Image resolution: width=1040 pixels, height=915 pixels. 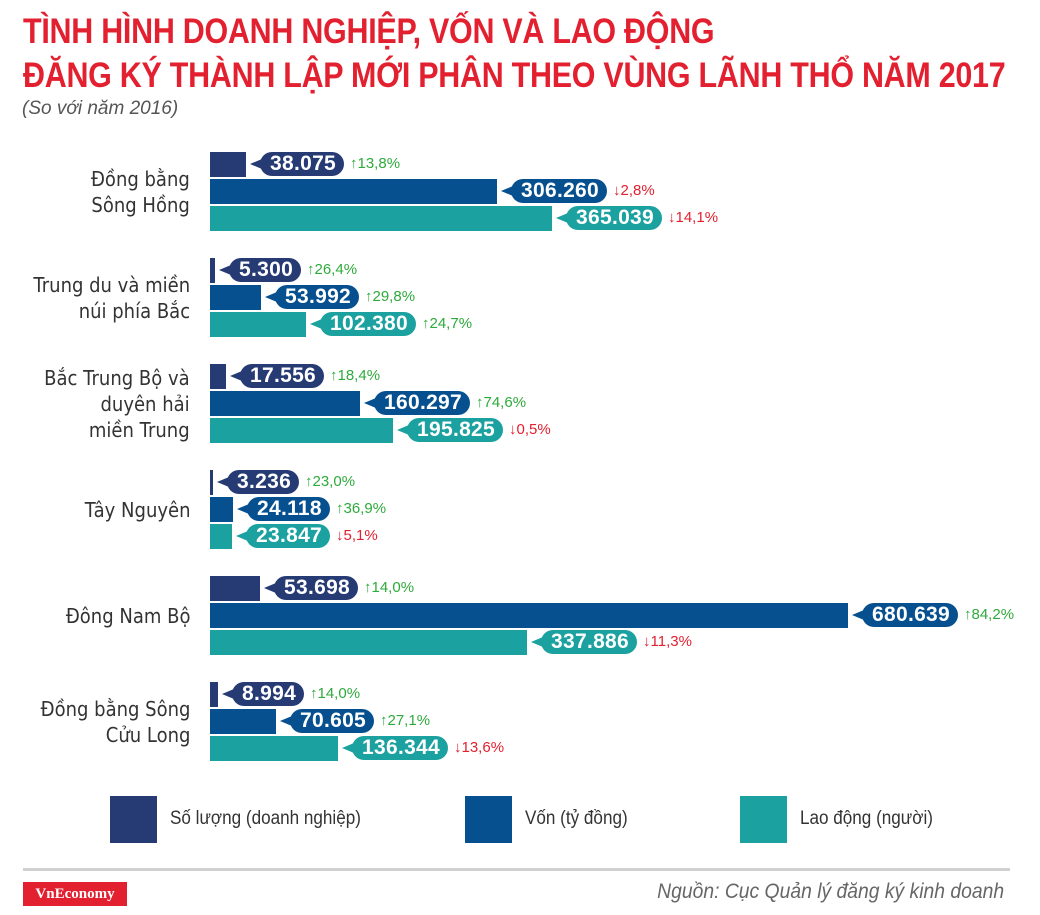 What do you see at coordinates (111, 285) in the screenshot?
I see `region-label-line: Trung du và miền` at bounding box center [111, 285].